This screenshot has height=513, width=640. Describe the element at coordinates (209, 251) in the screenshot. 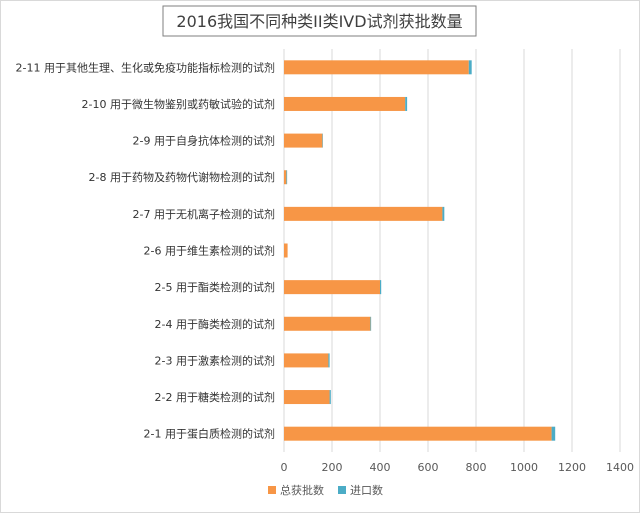

I see `category-label: 2-6 用于维生素检测的试剂` at that location.